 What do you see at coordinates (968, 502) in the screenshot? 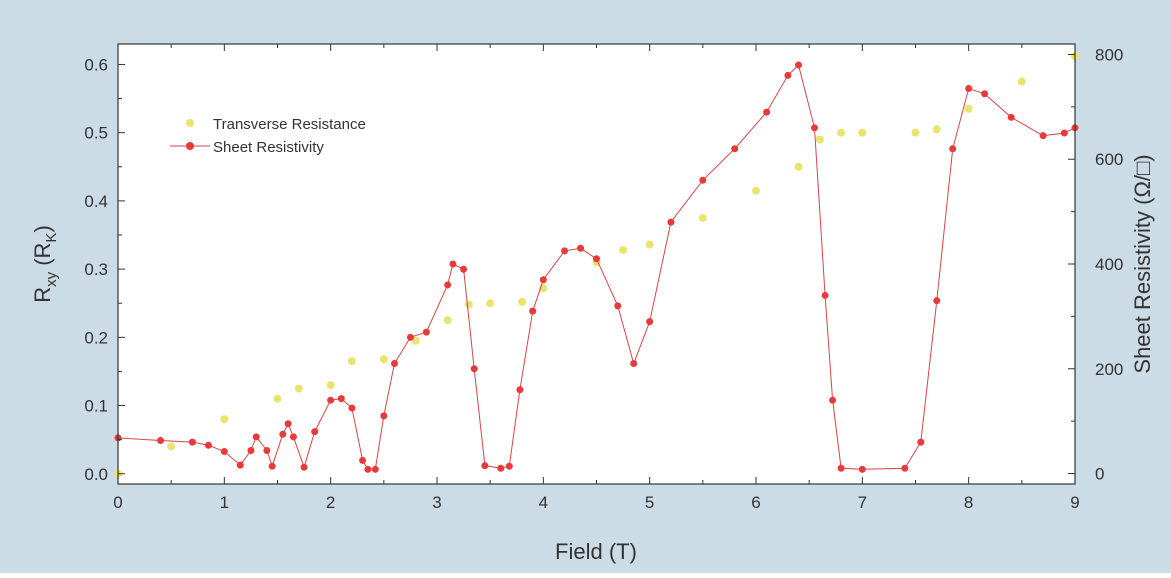
I see `x-tick-label: 8` at bounding box center [968, 502].